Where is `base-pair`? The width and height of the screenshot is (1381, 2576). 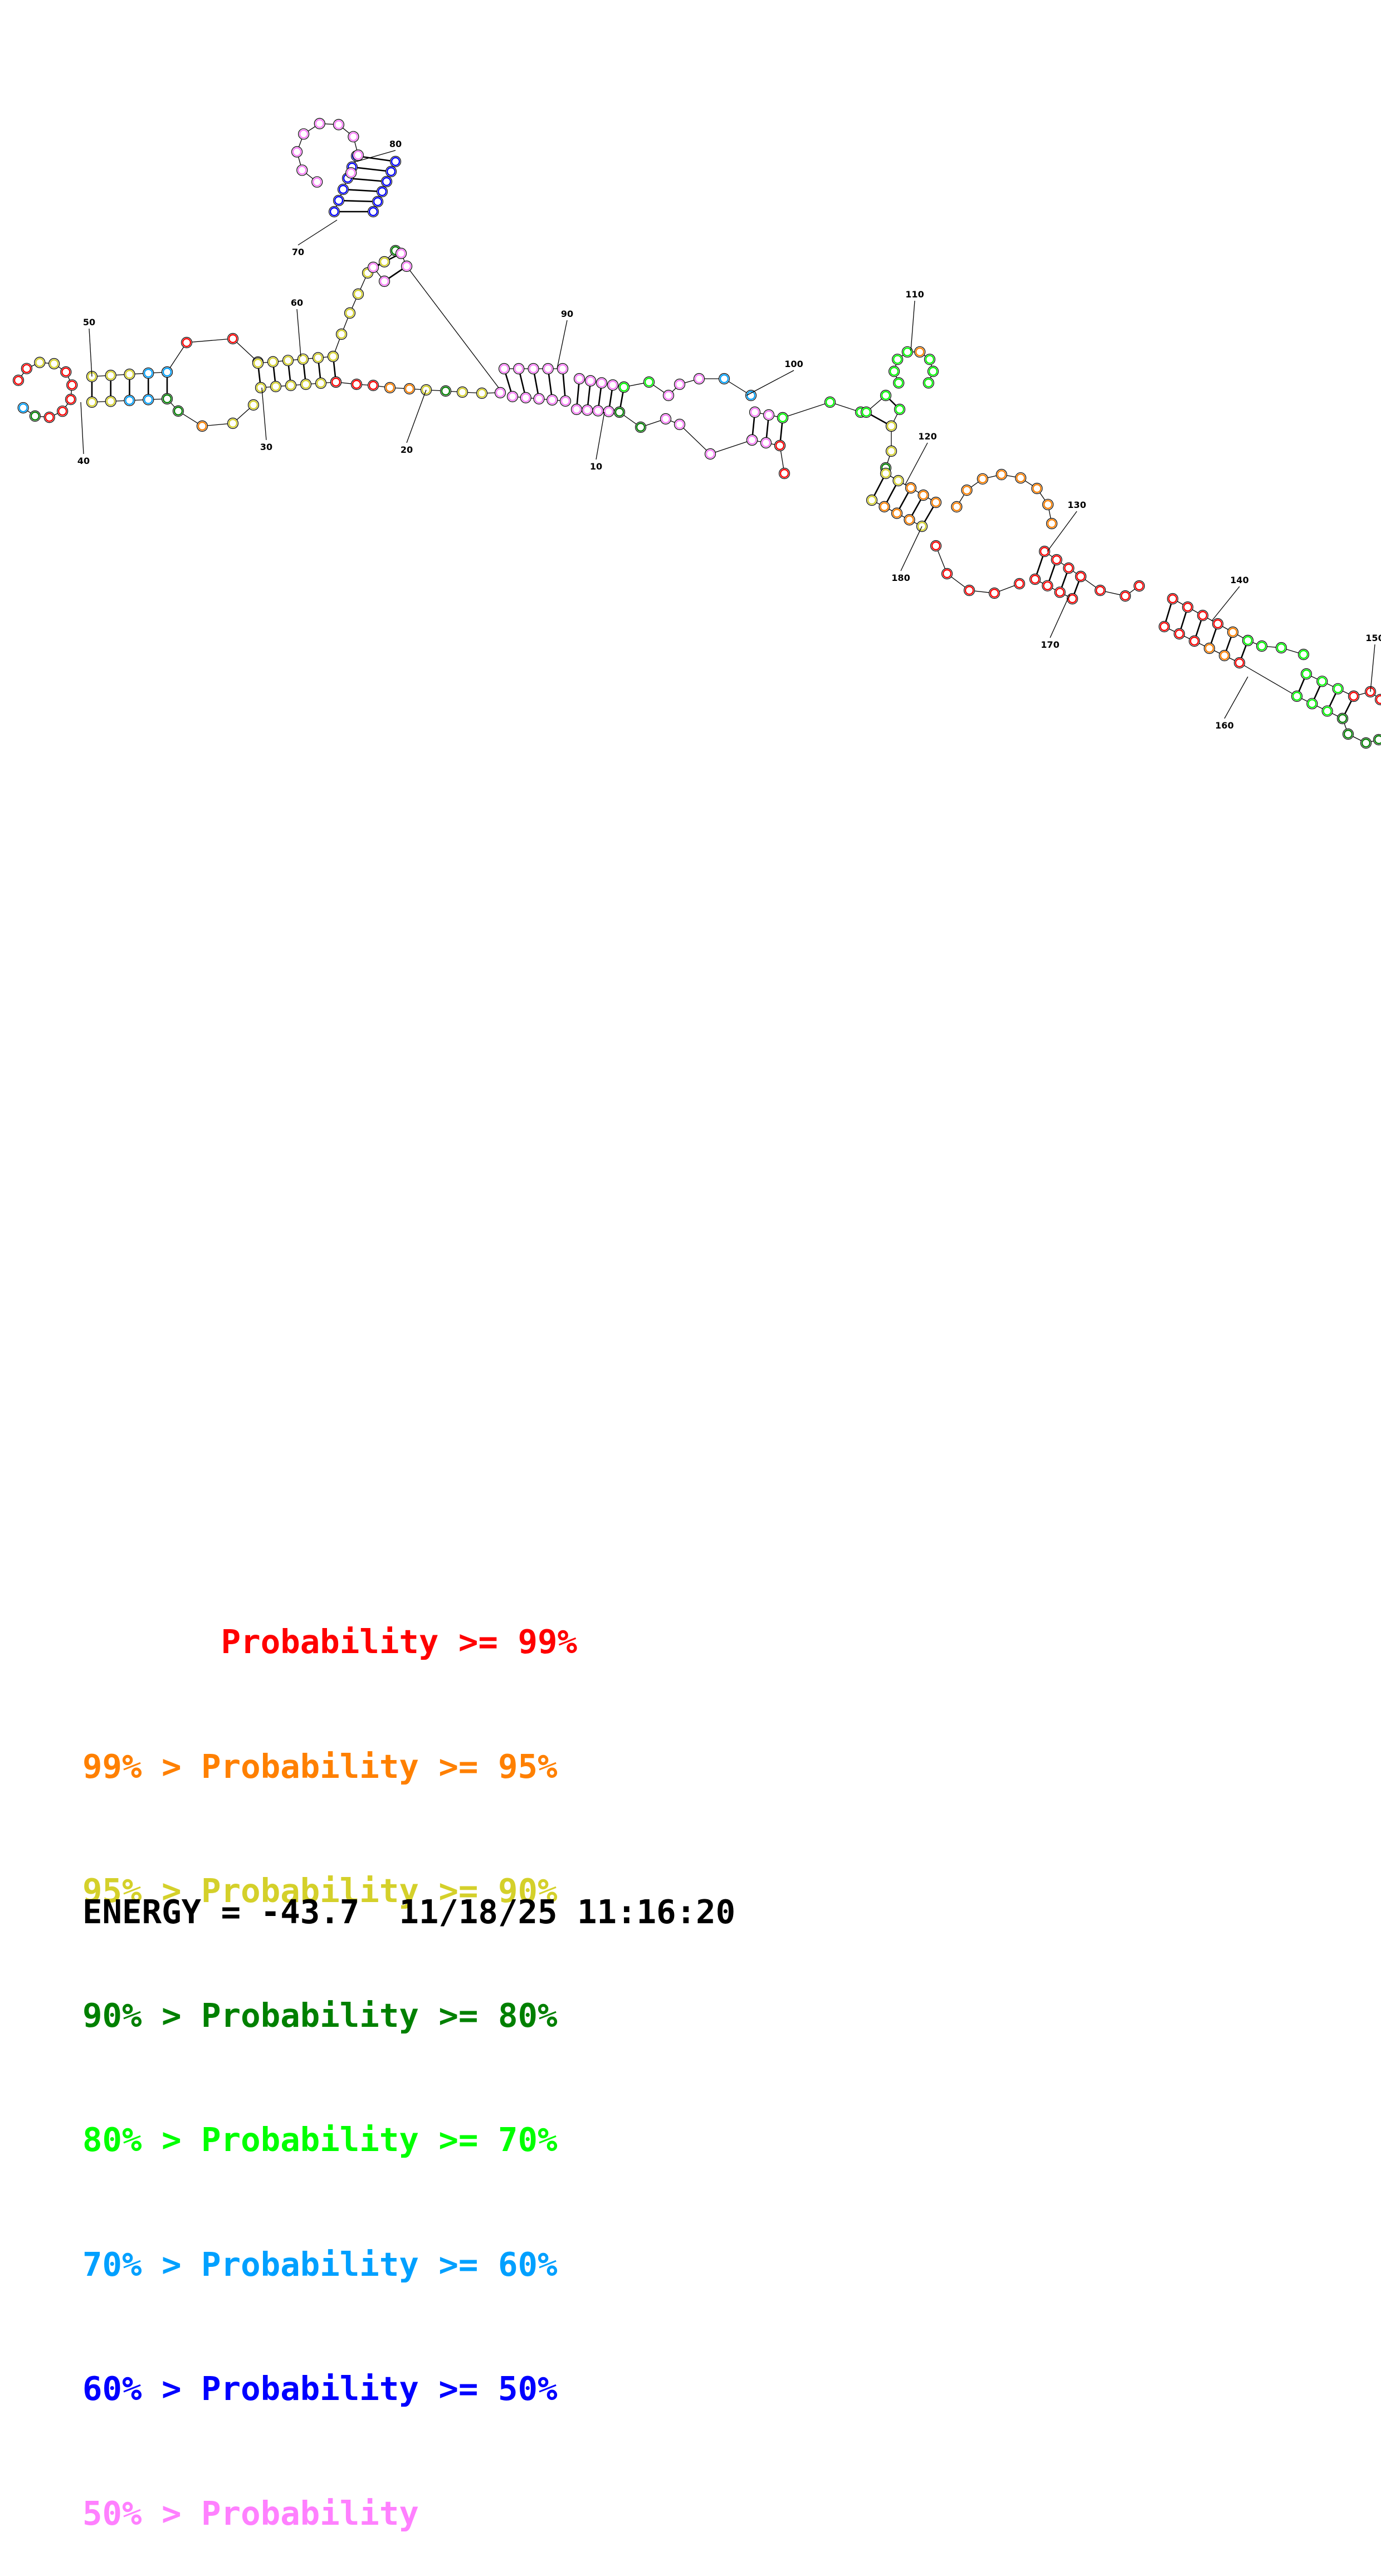 base-pair is located at coordinates (367, 180).